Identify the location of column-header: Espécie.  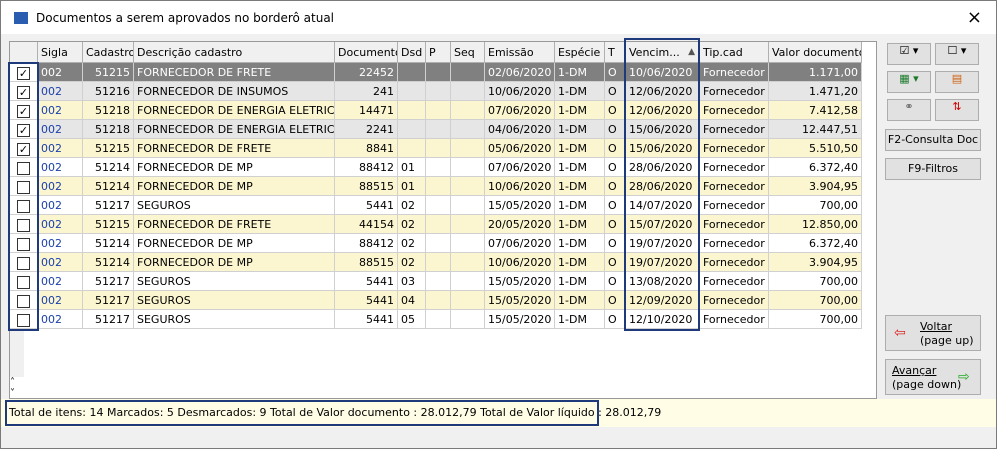
(580, 52).